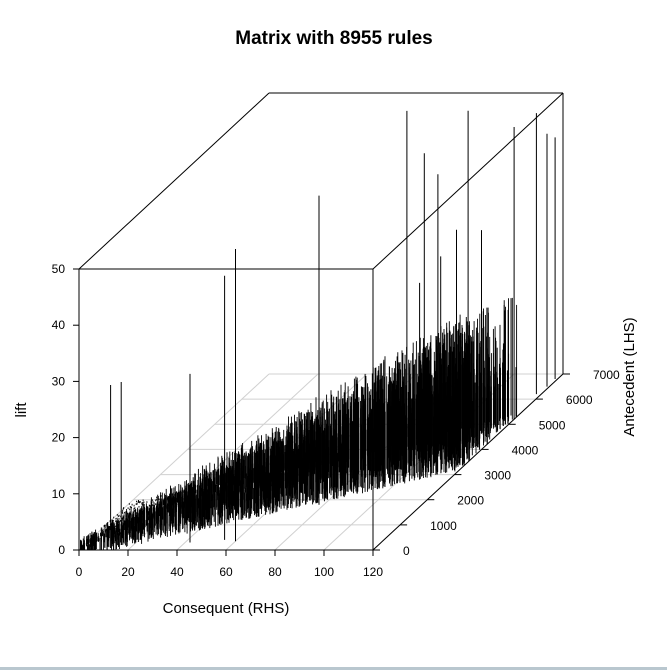 The image size is (667, 670). What do you see at coordinates (406, 551) in the screenshot?
I see `y-tick-label: 0` at bounding box center [406, 551].